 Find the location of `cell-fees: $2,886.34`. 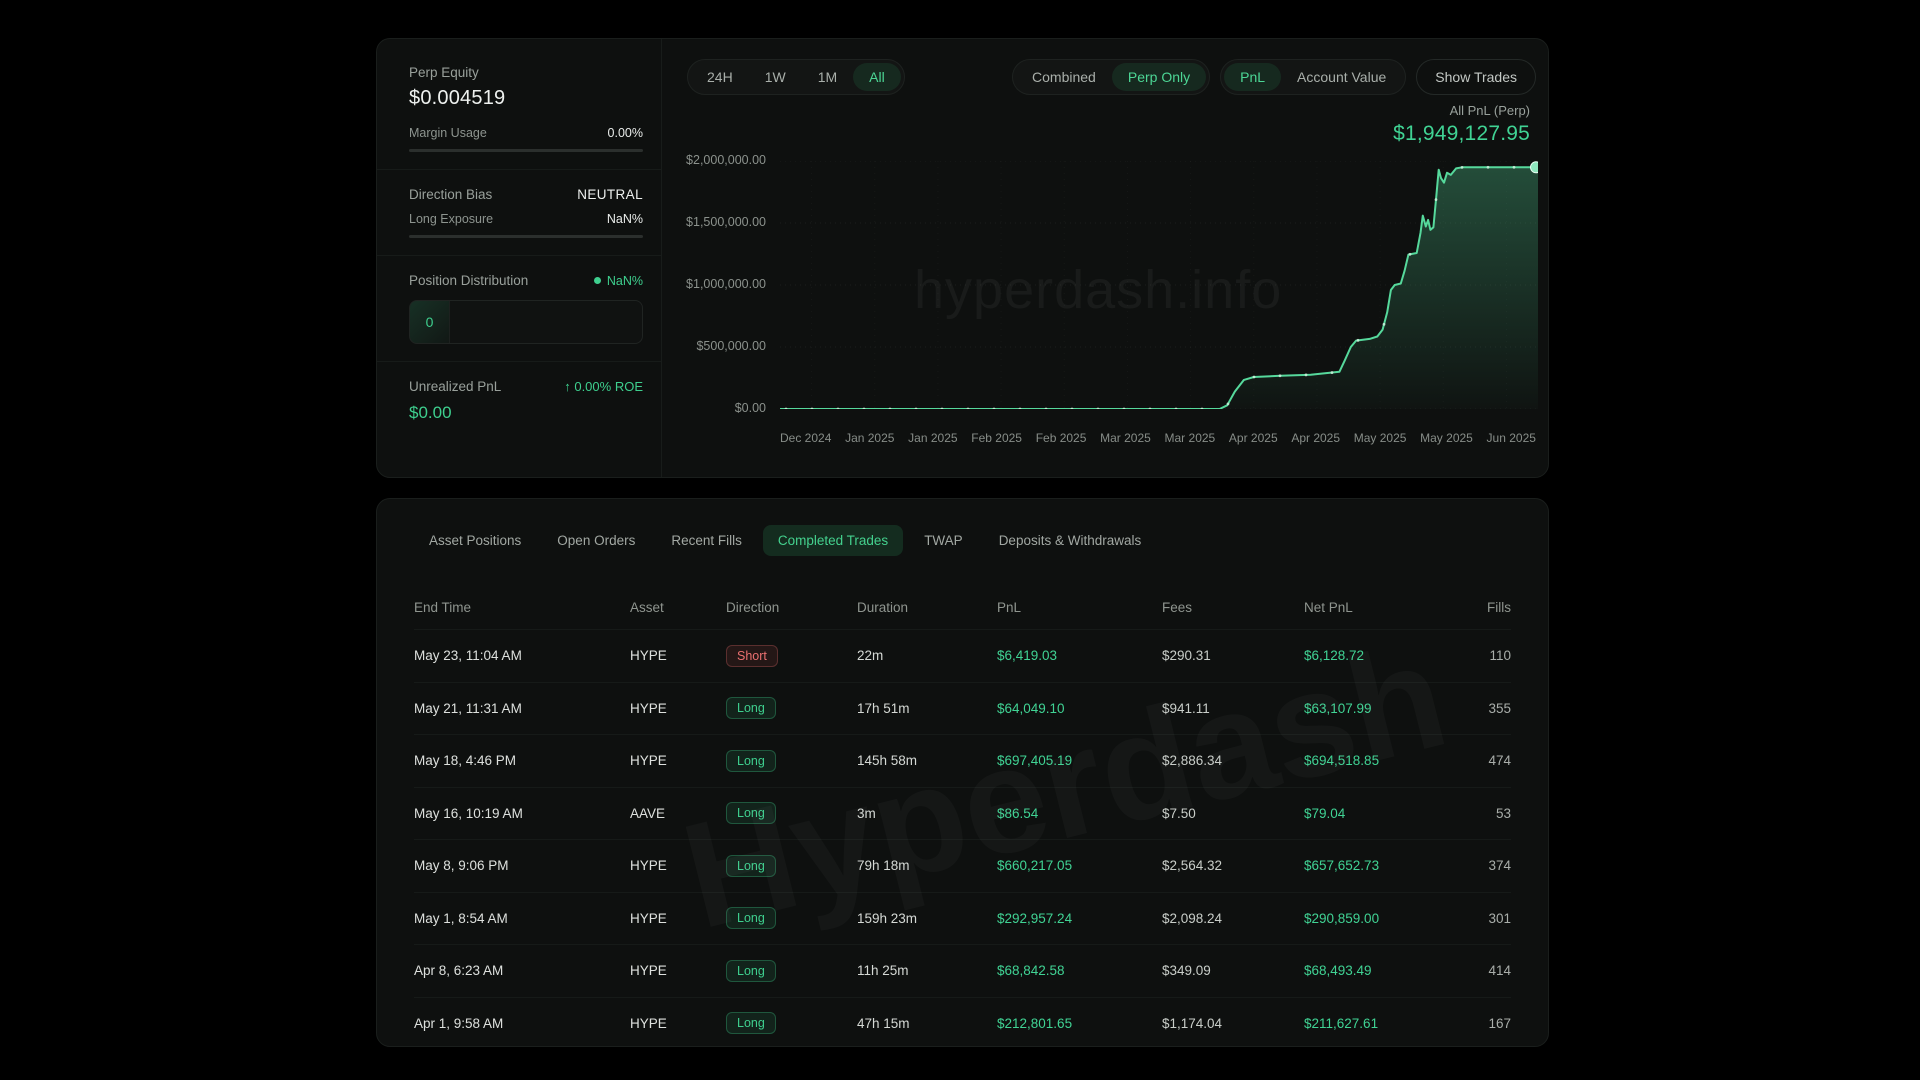

cell-fees: $2,886.34 is located at coordinates (1192, 761).